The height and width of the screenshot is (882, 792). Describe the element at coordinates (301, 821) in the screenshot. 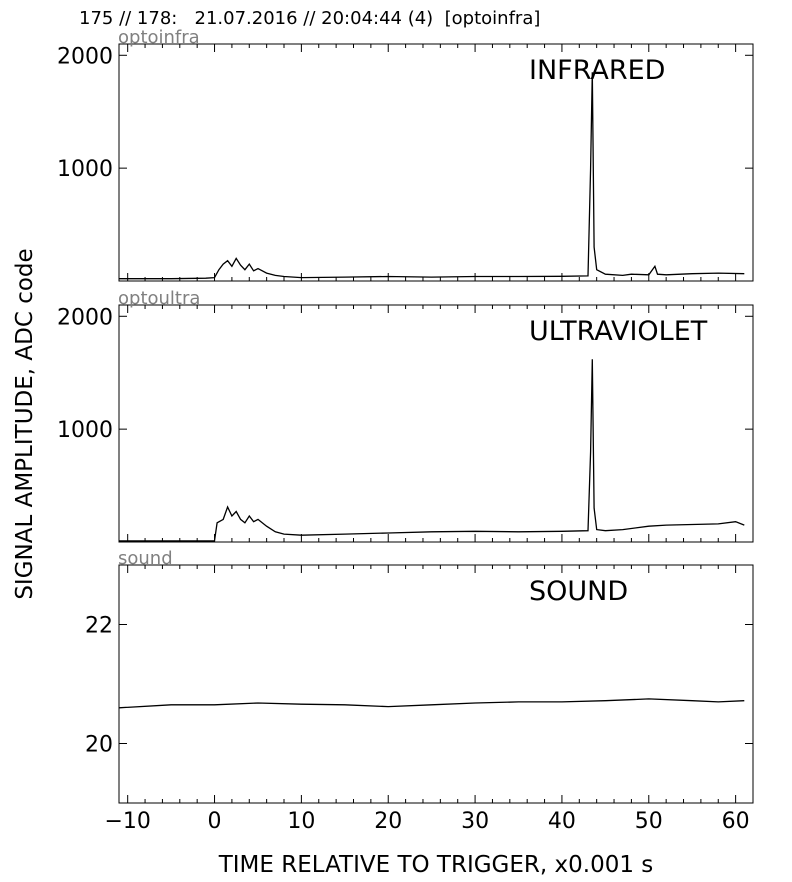

I see `x-tick-label: 10` at that location.